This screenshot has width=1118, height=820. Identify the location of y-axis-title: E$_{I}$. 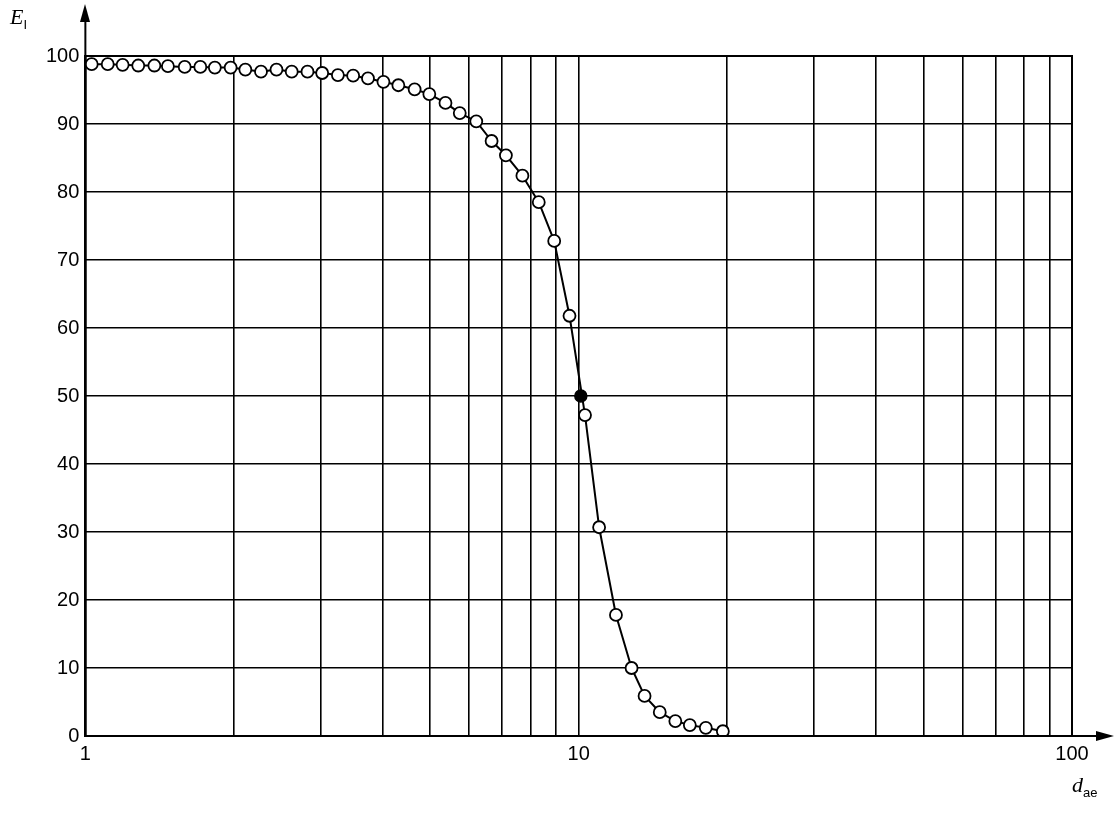
(19, 18).